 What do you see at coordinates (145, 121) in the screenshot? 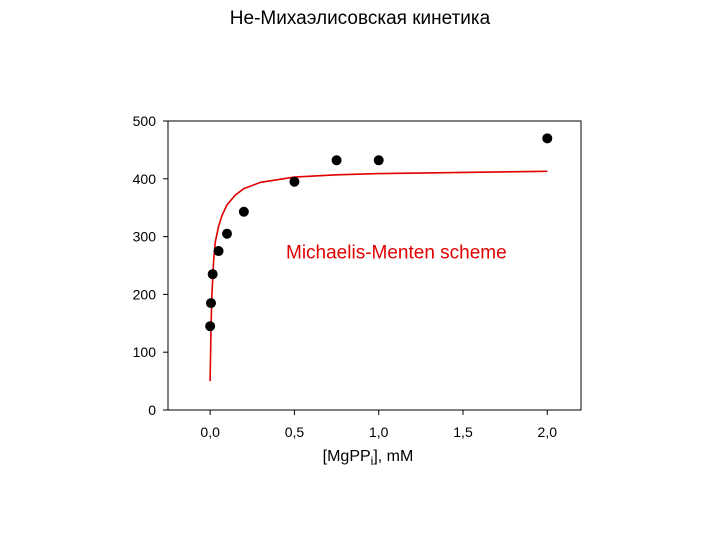
I see `y-tick-label: 500` at bounding box center [145, 121].